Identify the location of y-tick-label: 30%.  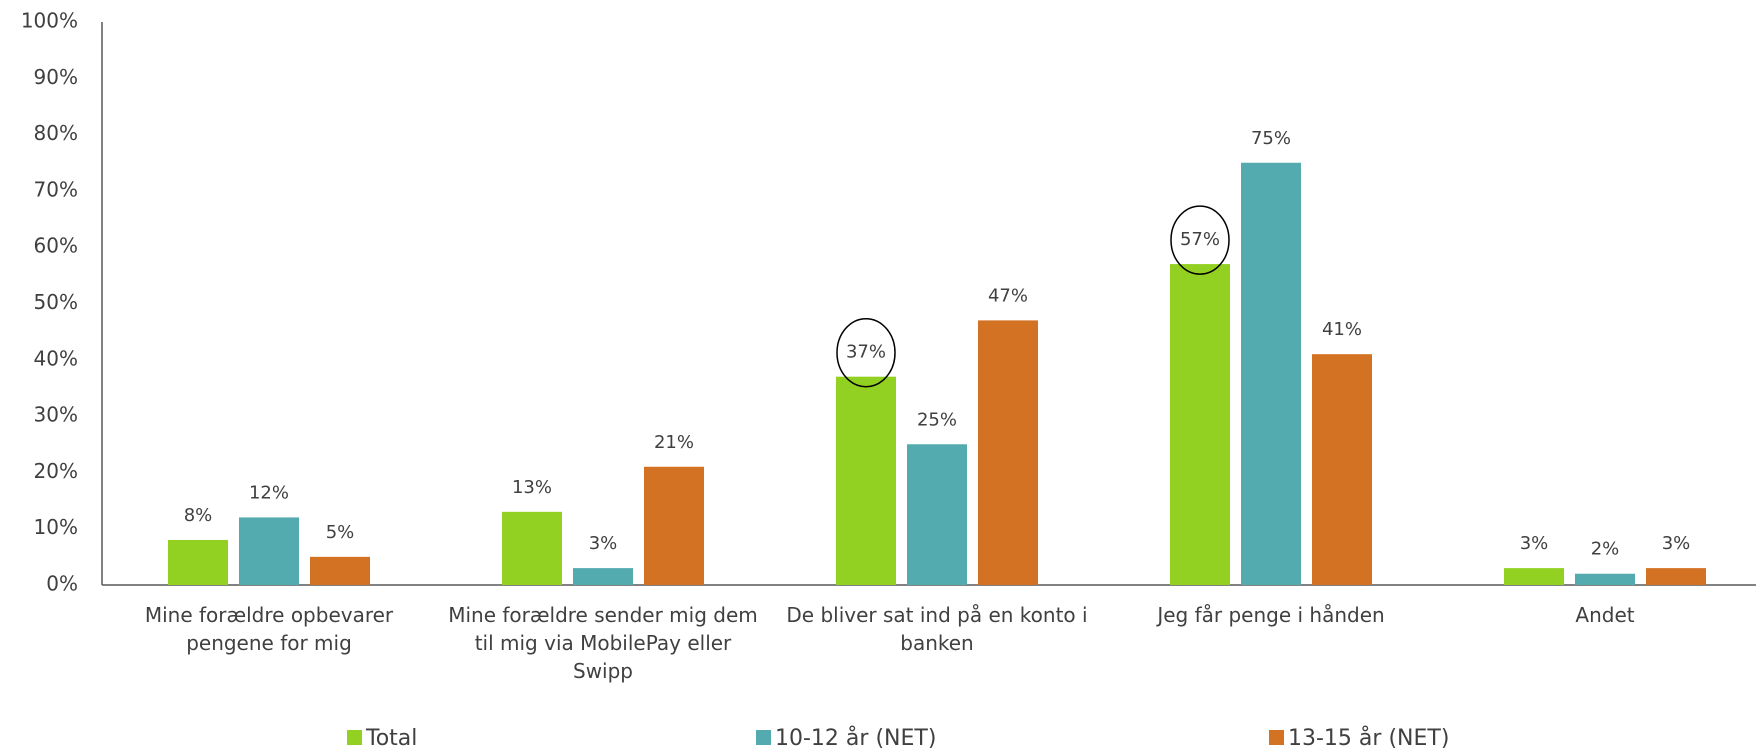
(56, 415).